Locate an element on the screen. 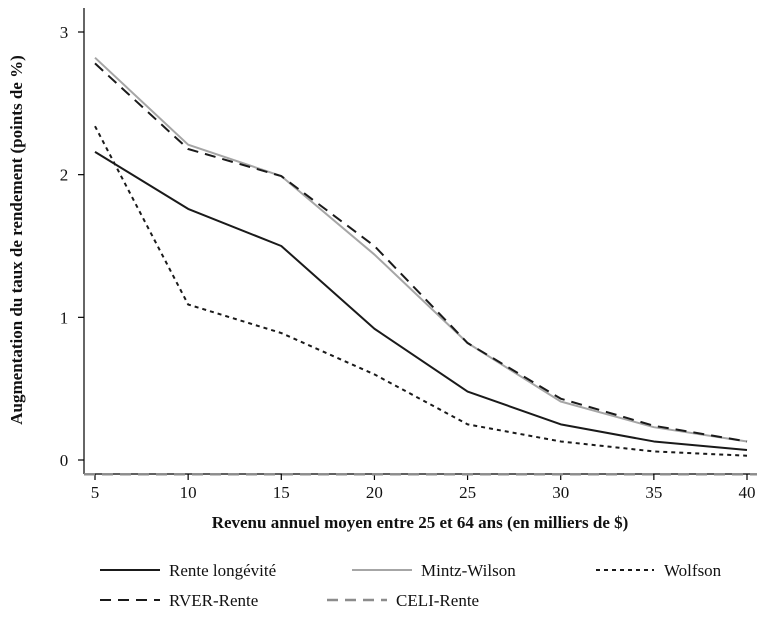  x-tick-label: 40 is located at coordinates (747, 492).